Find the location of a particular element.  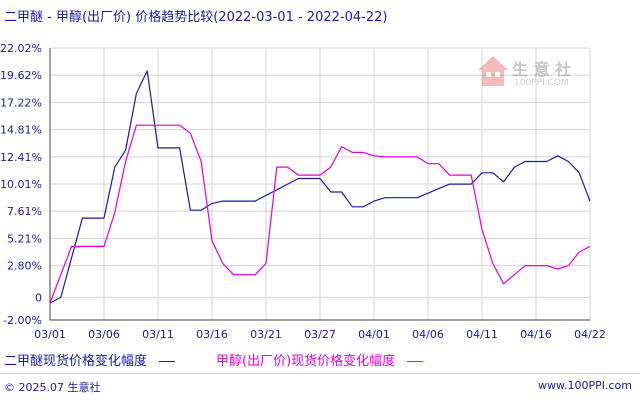

y-tick-label: 19.62% is located at coordinates (21, 75).